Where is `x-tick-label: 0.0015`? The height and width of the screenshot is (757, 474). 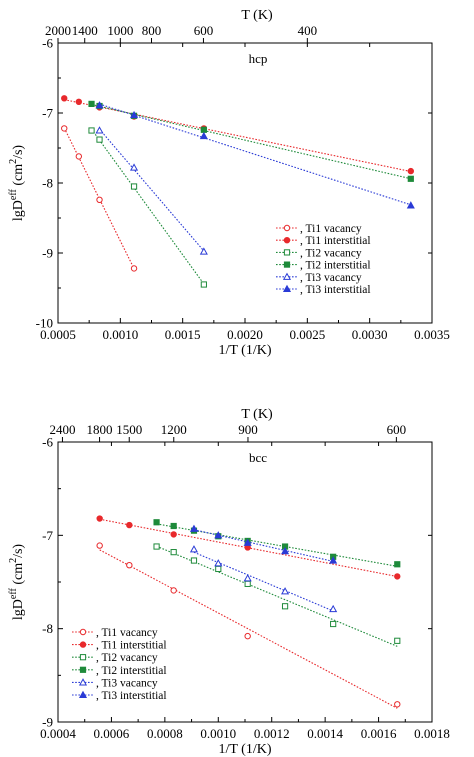
x-tick-label: 0.0015 is located at coordinates (183, 334).